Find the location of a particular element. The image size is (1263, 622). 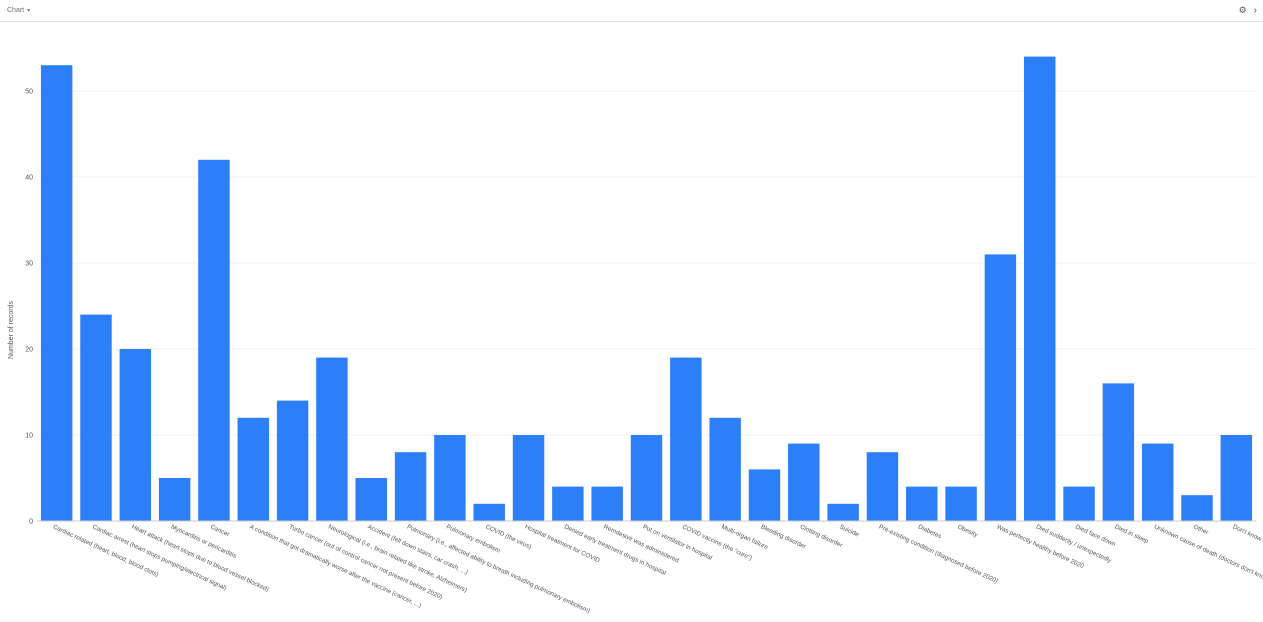

x-tick-label: Hospital treatment for COVID is located at coordinates (563, 543).